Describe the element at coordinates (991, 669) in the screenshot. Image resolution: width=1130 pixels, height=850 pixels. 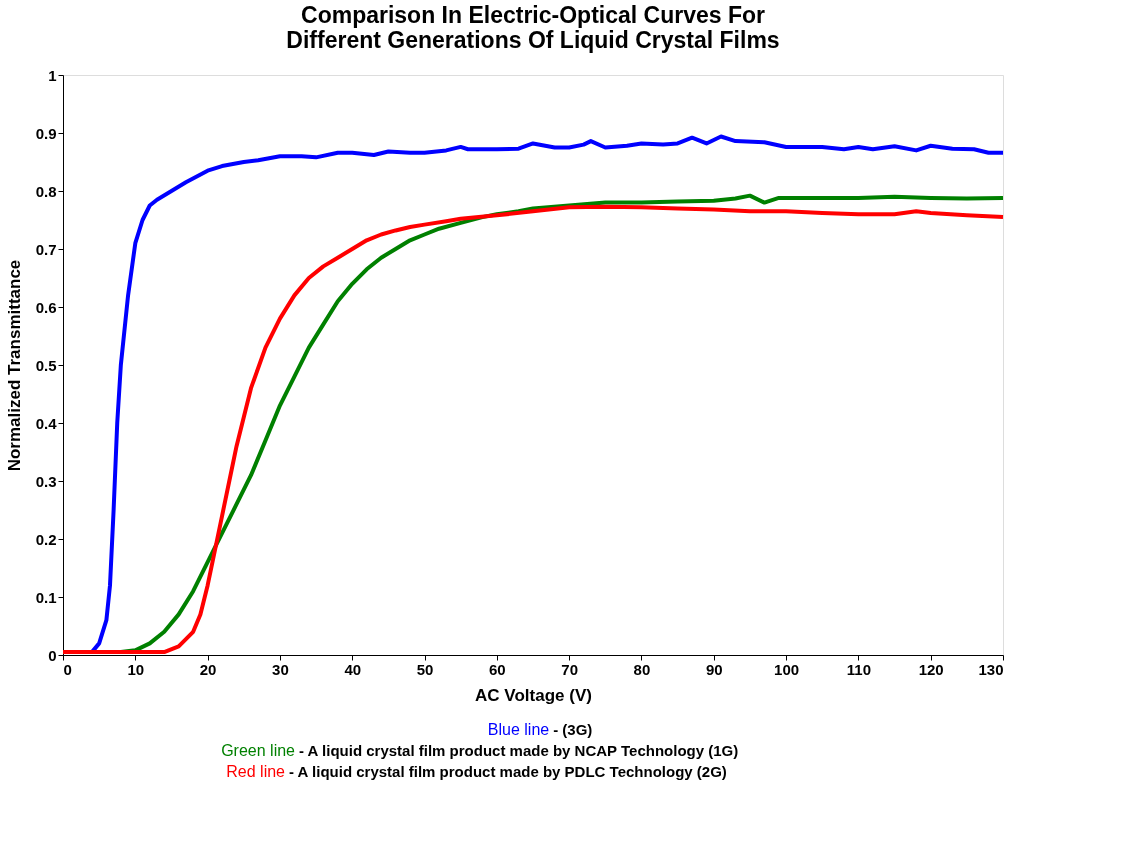
I see `x-tick-label: 130` at that location.